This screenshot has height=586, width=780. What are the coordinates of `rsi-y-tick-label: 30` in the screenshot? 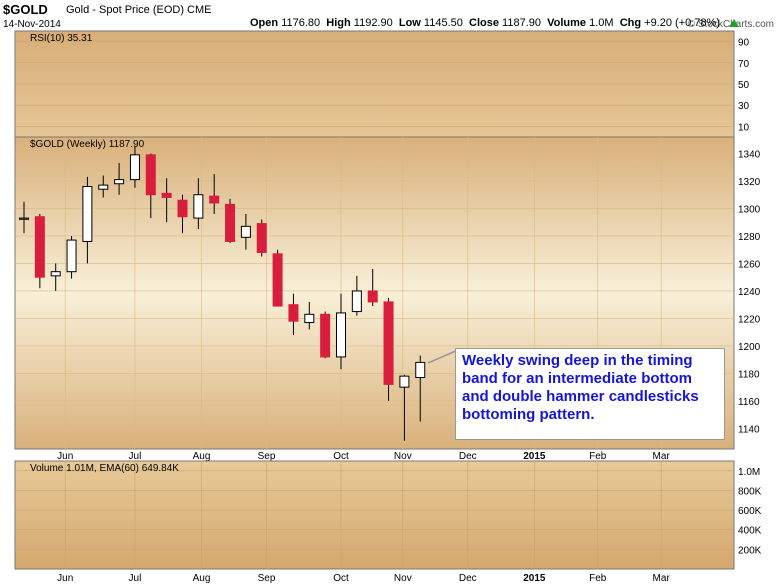 It's located at (744, 106).